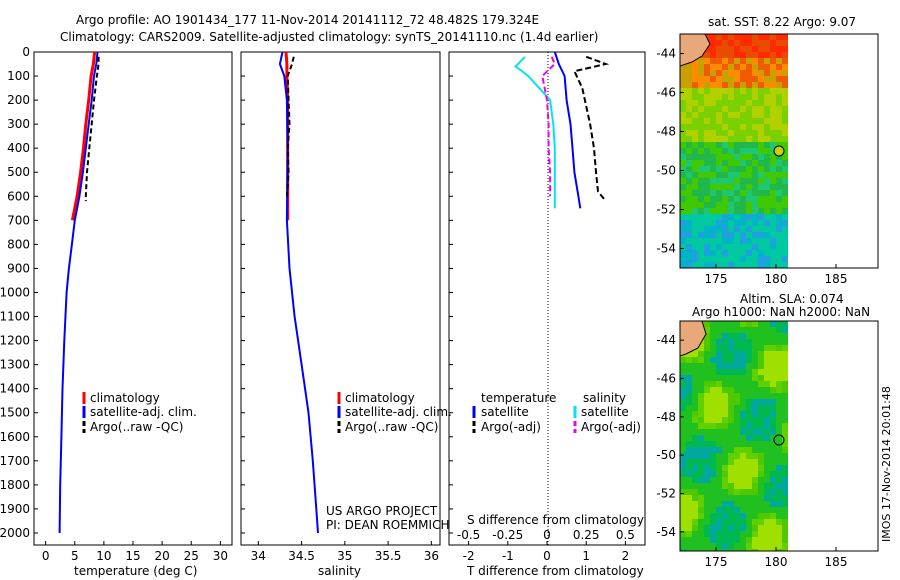 This screenshot has height=580, width=900. Describe the element at coordinates (511, 427) in the screenshot. I see `legend-t-argo-label: Argo(-adj)` at that location.